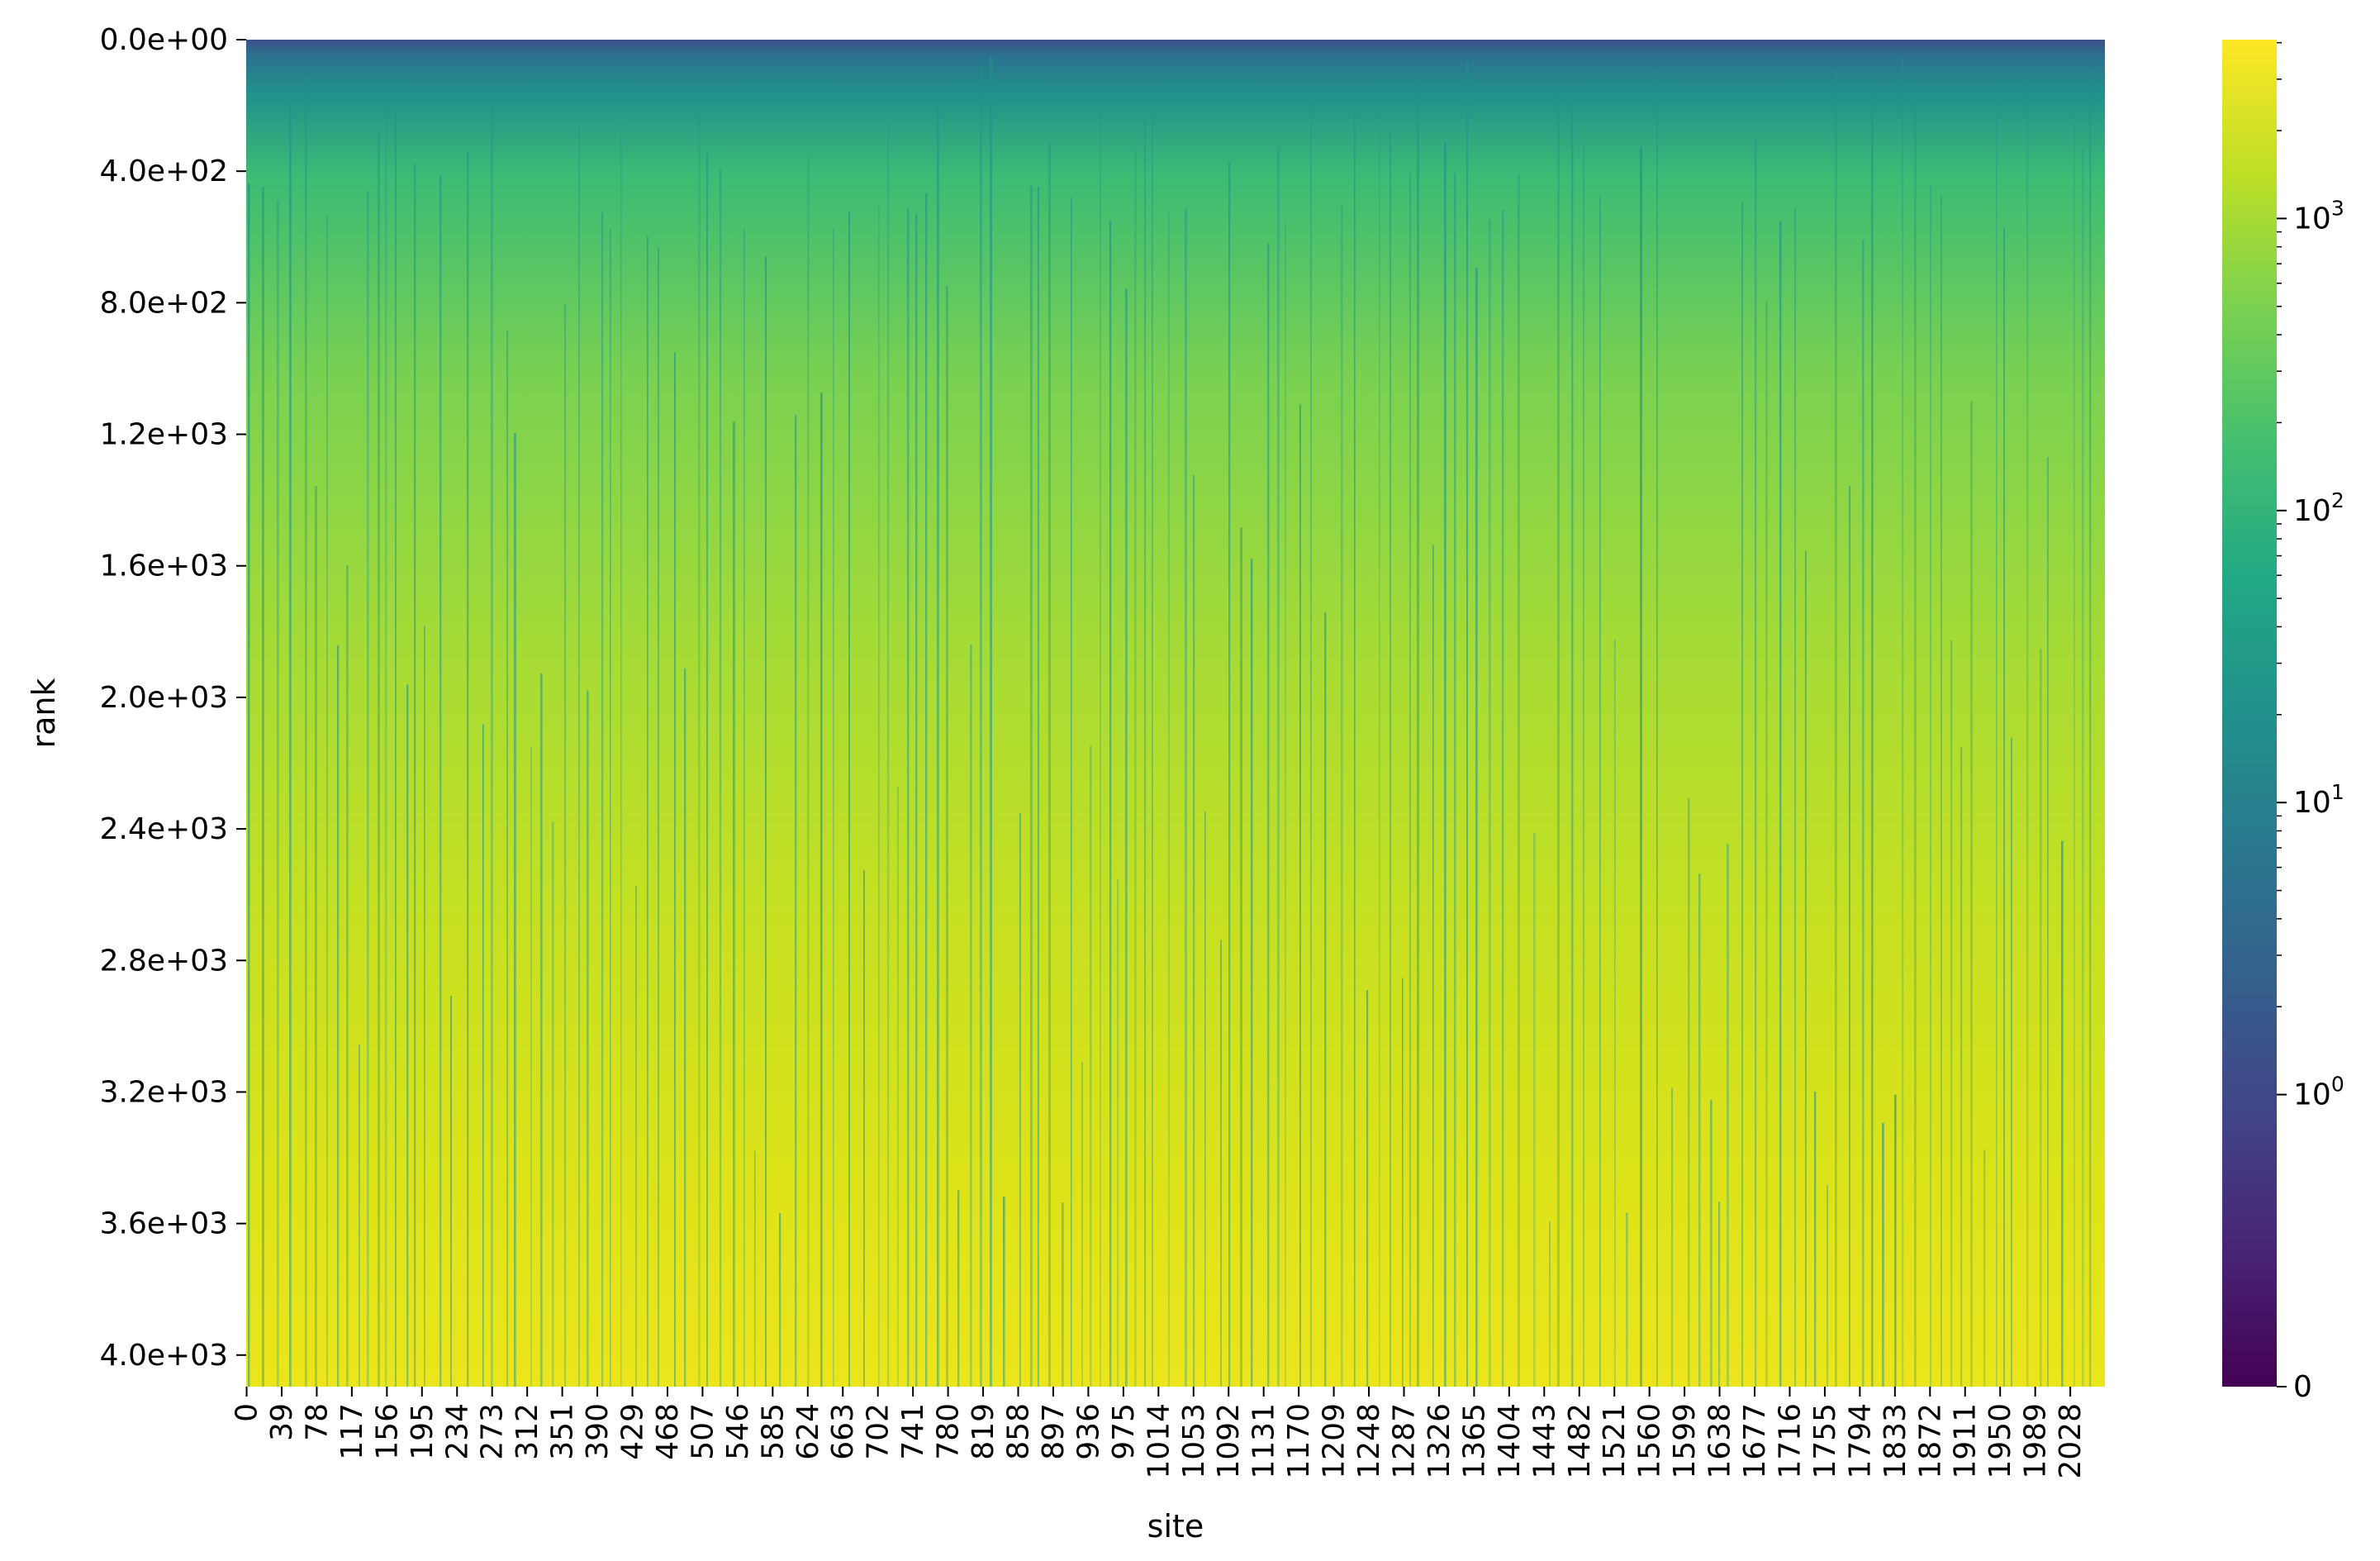 Image resolution: width=2380 pixels, height=1561 pixels. What do you see at coordinates (598, 1431) in the screenshot?
I see `x-tick-label: 390` at bounding box center [598, 1431].